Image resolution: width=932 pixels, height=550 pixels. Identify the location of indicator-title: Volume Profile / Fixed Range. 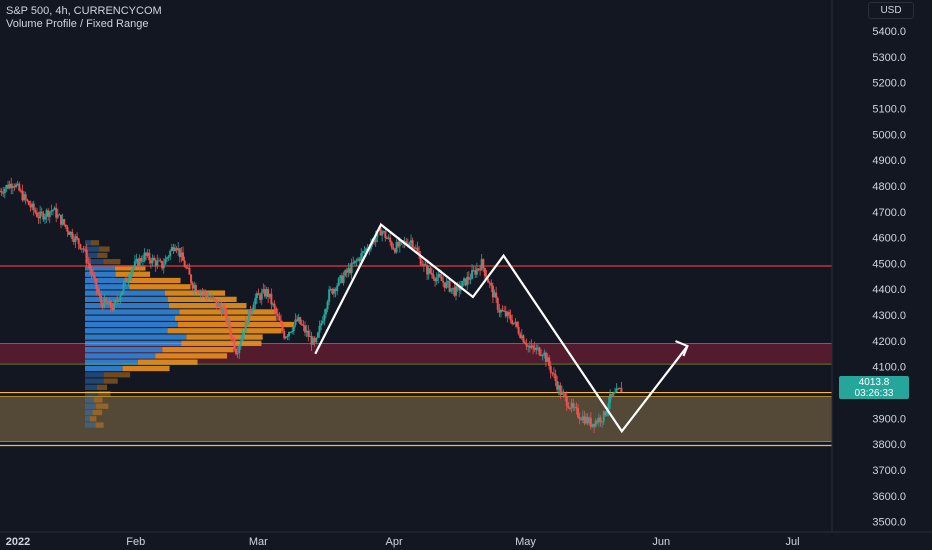
(77, 24).